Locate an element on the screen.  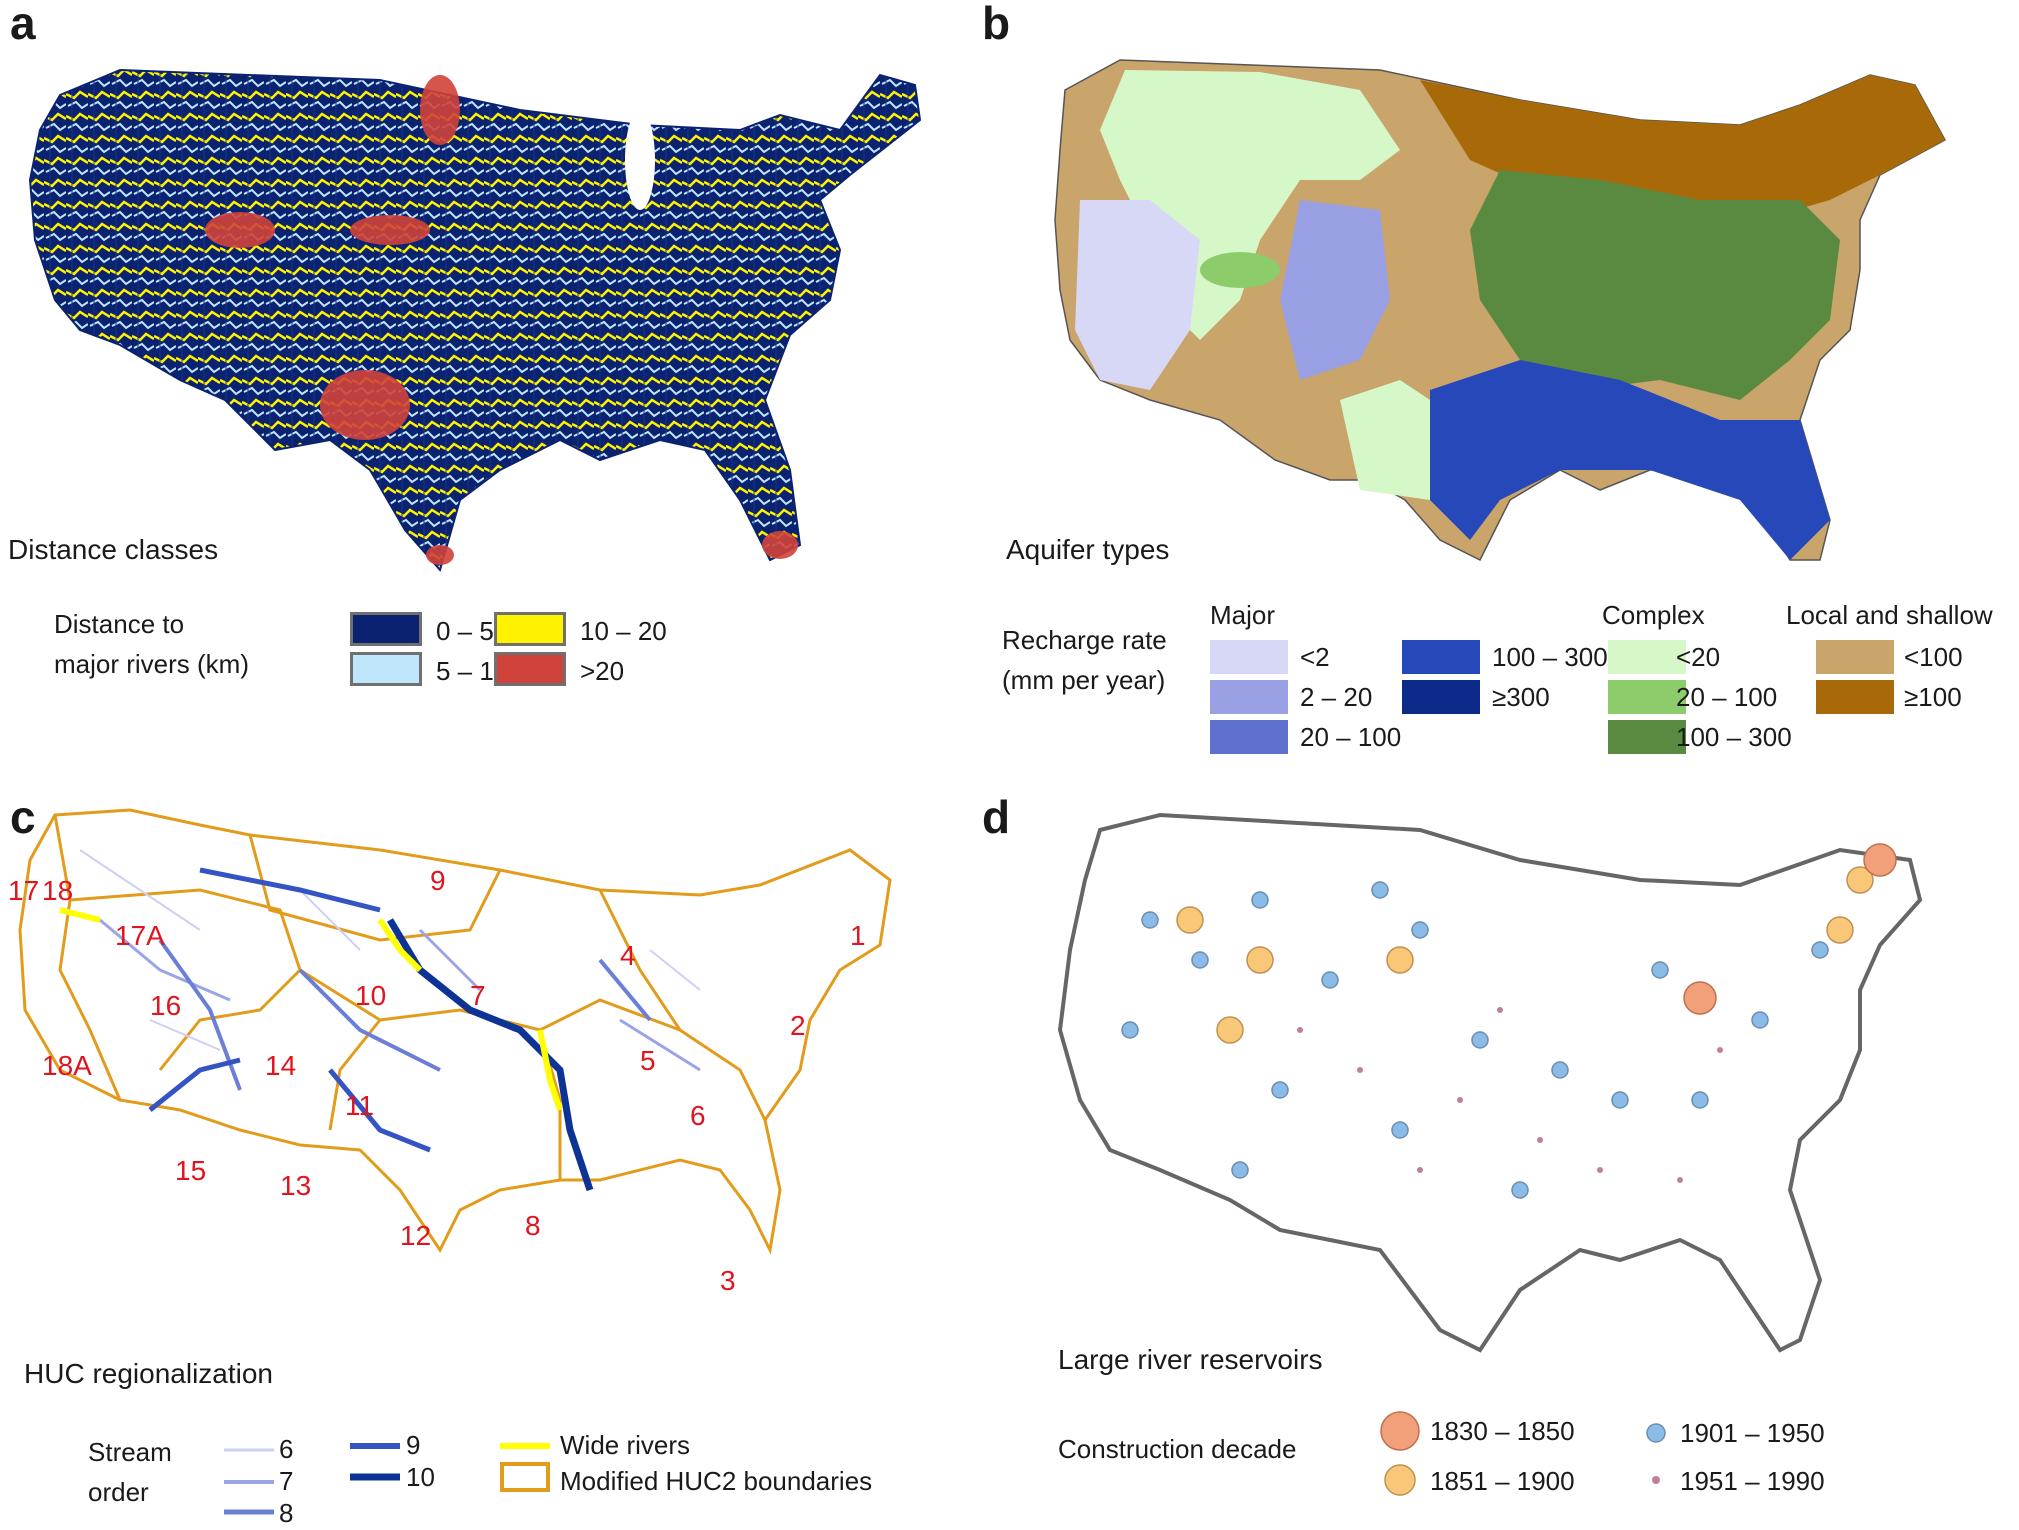
legend-group-heading: Complex is located at coordinates (1653, 615).